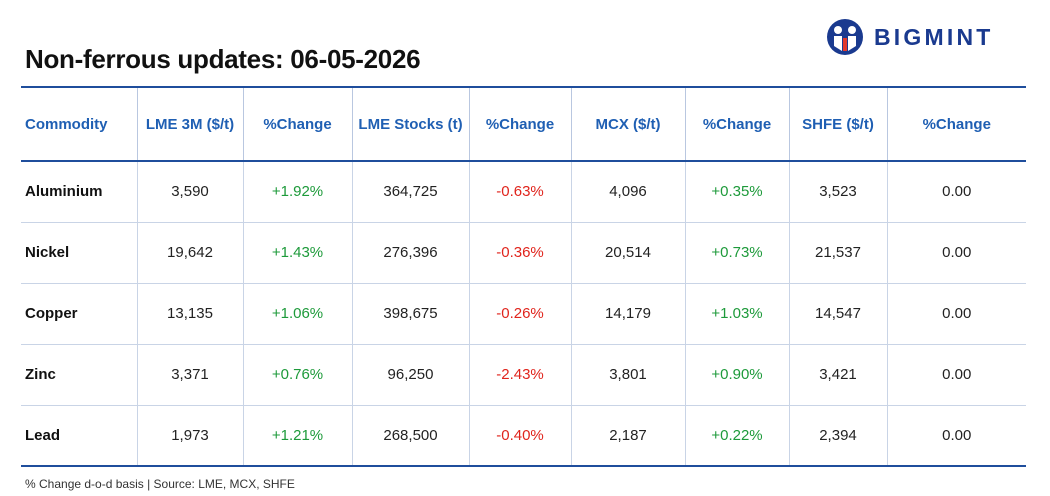 This screenshot has height=496, width=1050. I want to click on shfe-price: 14,547, so click(837, 314).